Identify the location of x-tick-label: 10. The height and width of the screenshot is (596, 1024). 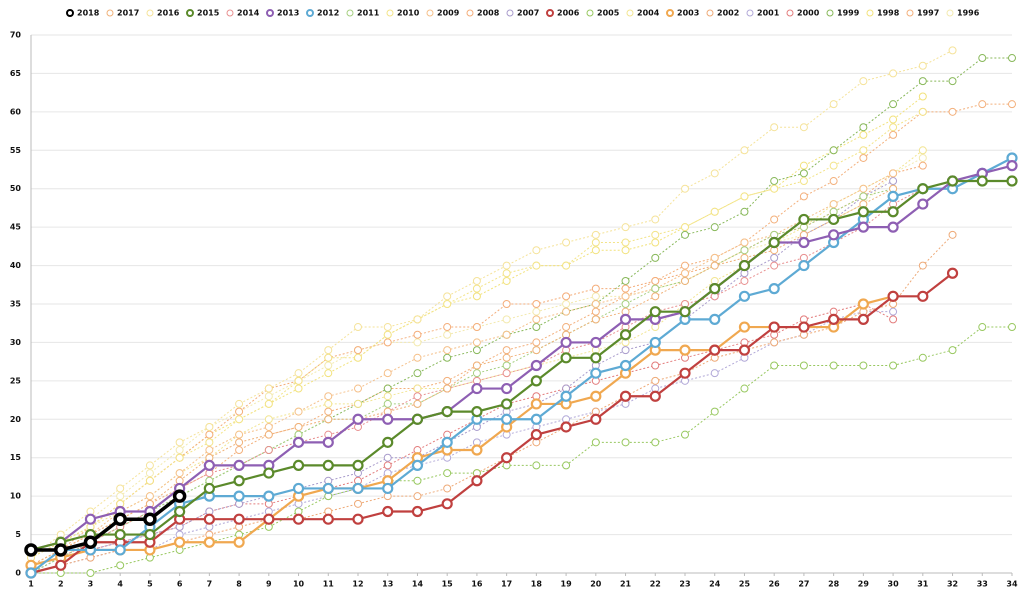
(299, 584).